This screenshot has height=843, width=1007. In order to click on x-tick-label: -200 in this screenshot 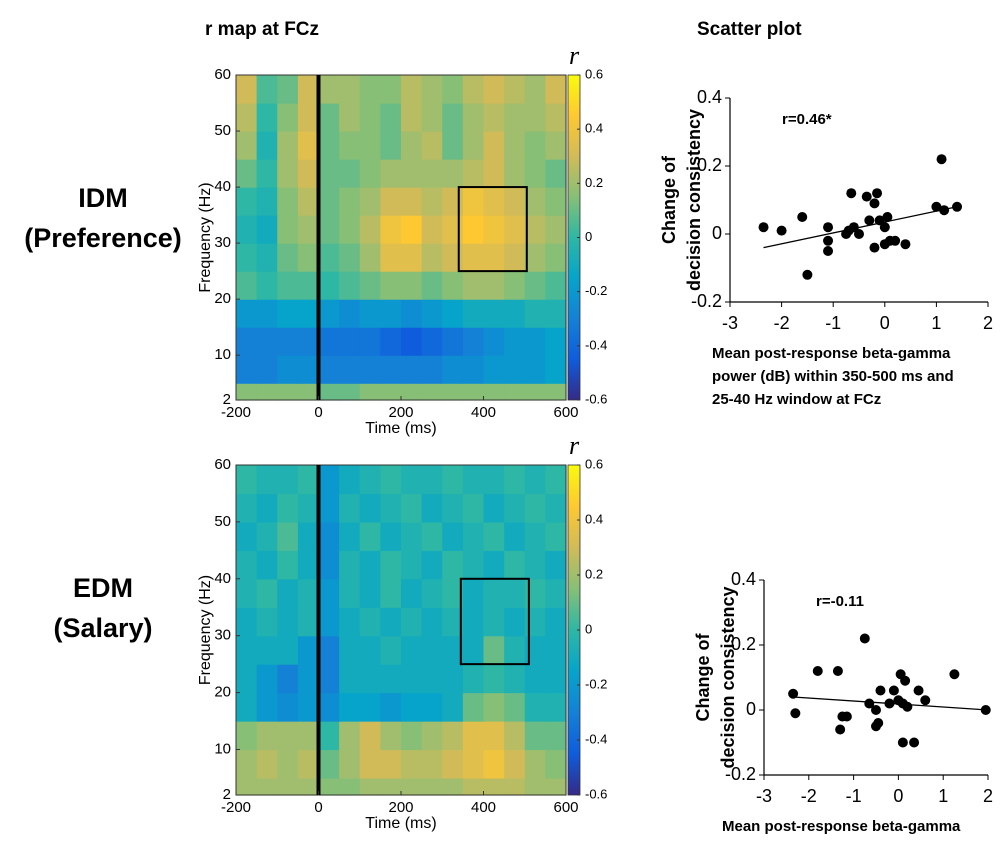, I will do `click(236, 412)`.